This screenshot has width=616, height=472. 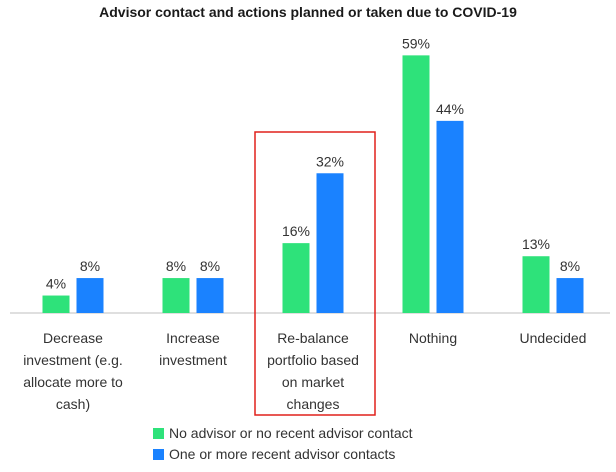 What do you see at coordinates (313, 360) in the screenshot?
I see `category-label-3-line-2: portfolio based` at bounding box center [313, 360].